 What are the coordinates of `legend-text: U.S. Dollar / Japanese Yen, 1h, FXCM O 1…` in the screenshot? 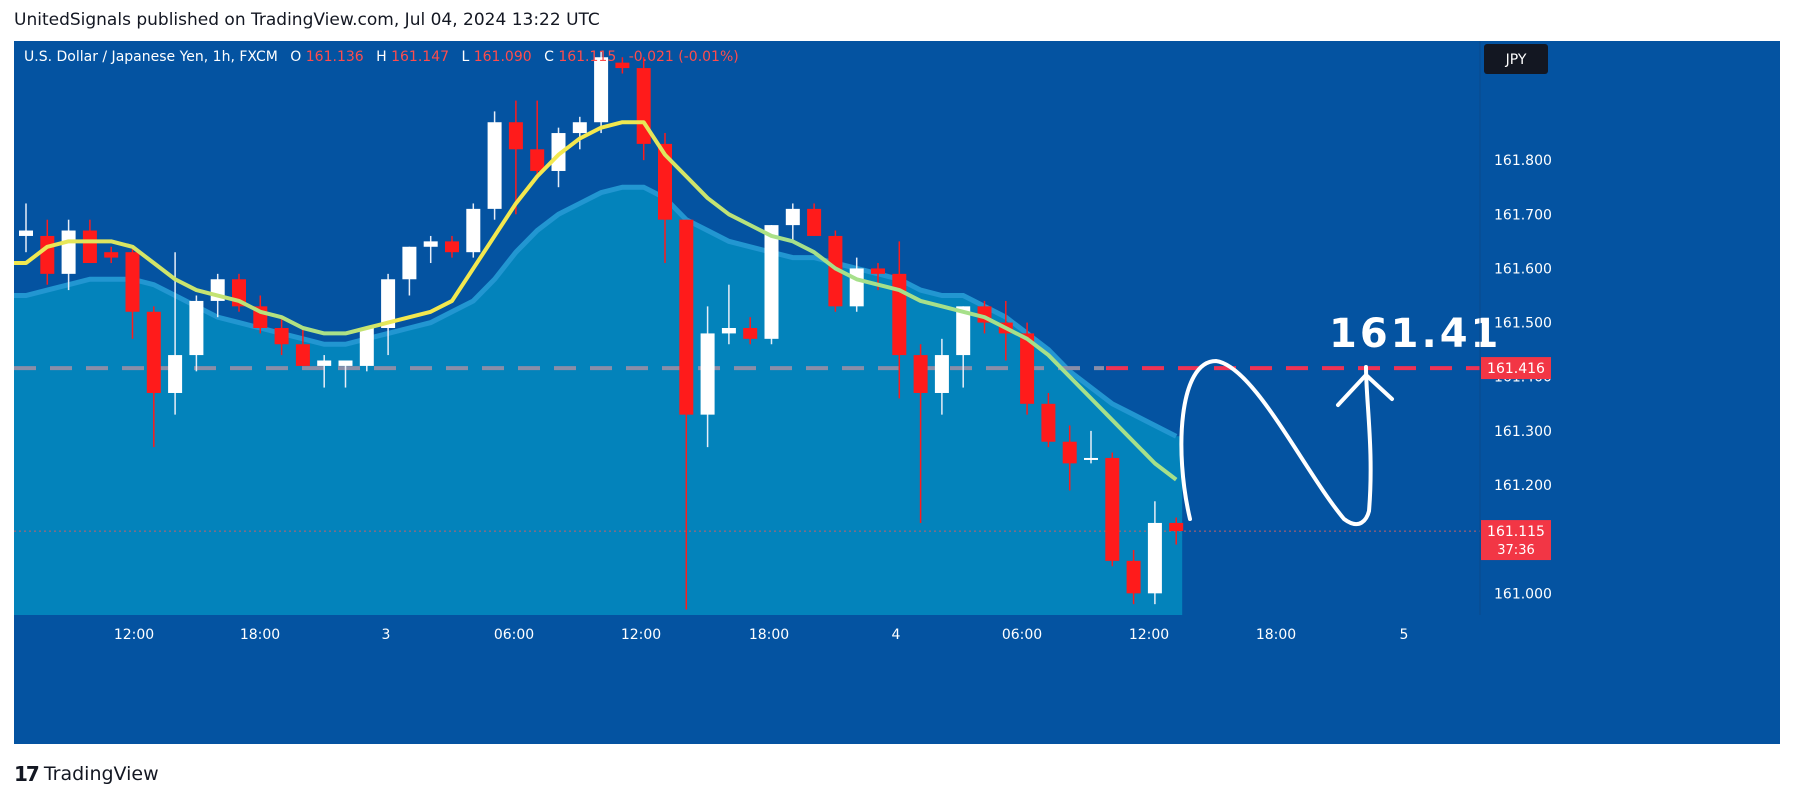 It's located at (381, 57).